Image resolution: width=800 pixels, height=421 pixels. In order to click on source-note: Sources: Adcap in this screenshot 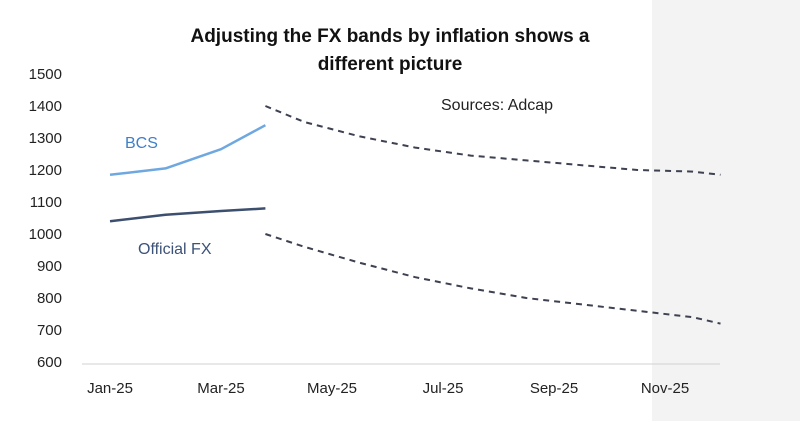, I will do `click(497, 105)`.